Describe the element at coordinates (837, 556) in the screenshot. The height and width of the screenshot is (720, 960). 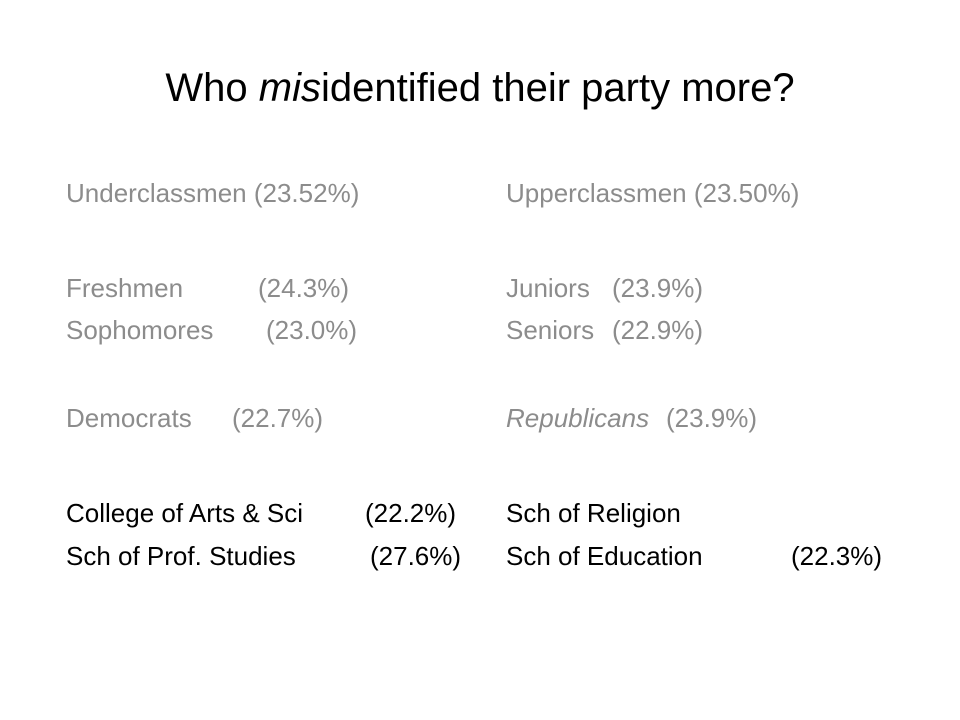
I see `row-value: (22.3%)` at that location.